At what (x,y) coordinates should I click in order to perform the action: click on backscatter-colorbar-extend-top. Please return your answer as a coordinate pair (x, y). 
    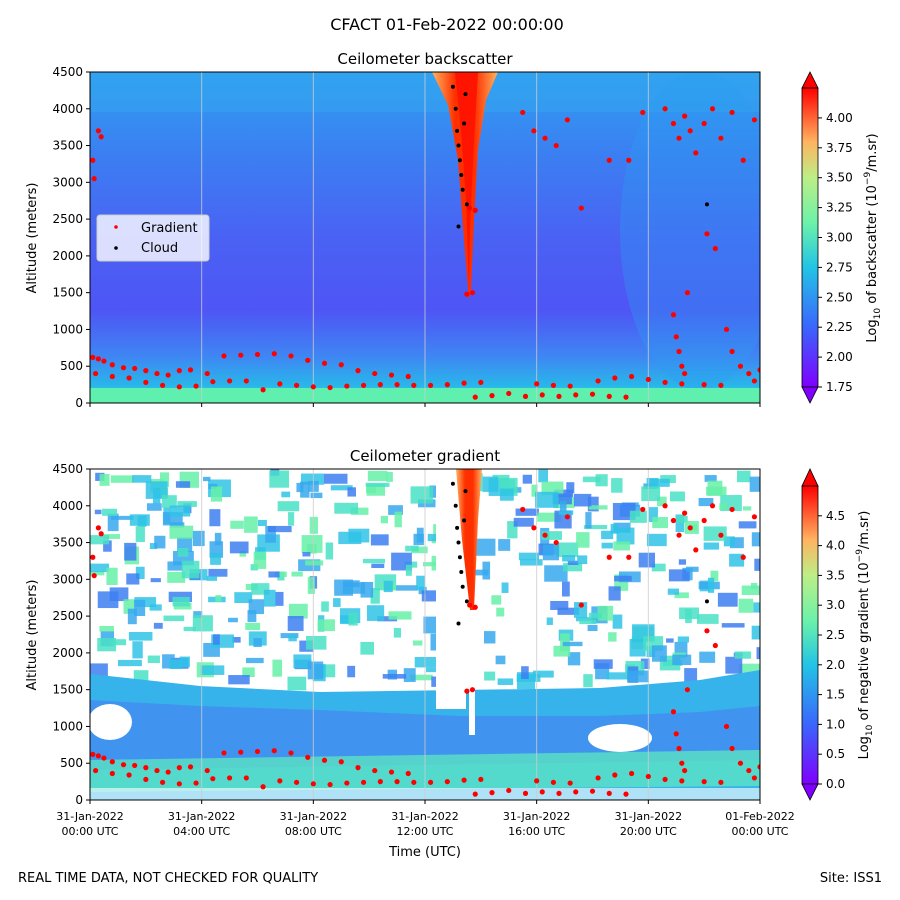
    Looking at the image, I should click on (810, 80).